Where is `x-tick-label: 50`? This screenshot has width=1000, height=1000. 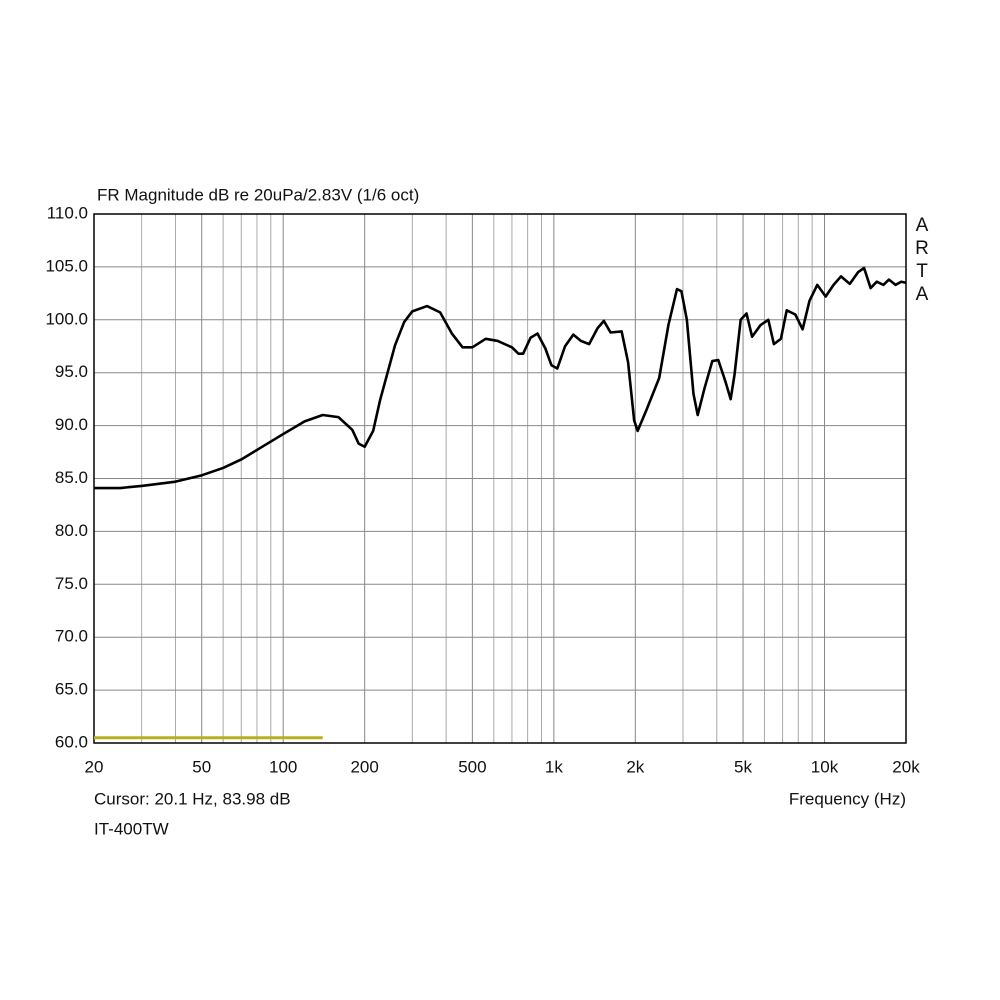 x-tick-label: 50 is located at coordinates (201, 766).